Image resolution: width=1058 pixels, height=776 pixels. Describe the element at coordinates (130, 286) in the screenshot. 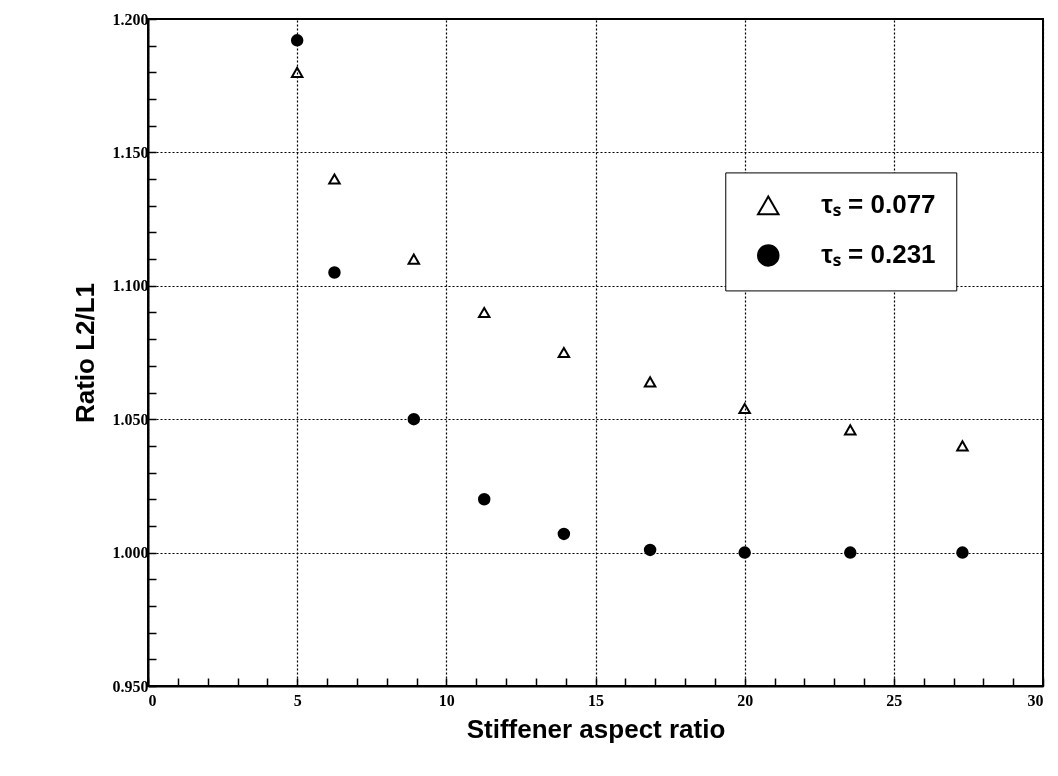

I see `y-tick-label: 1.100` at that location.